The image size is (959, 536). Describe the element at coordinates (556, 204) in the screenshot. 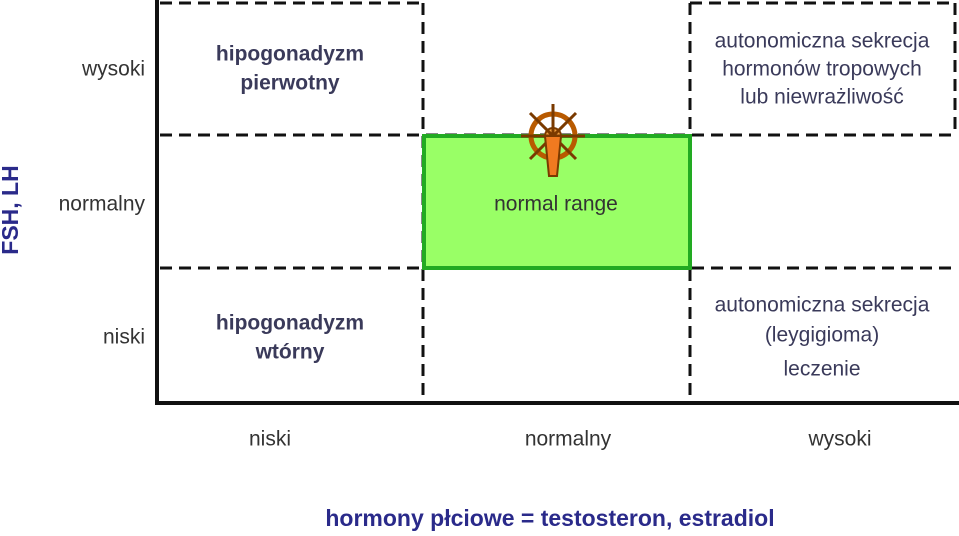

I see `cell-text: normal range` at that location.